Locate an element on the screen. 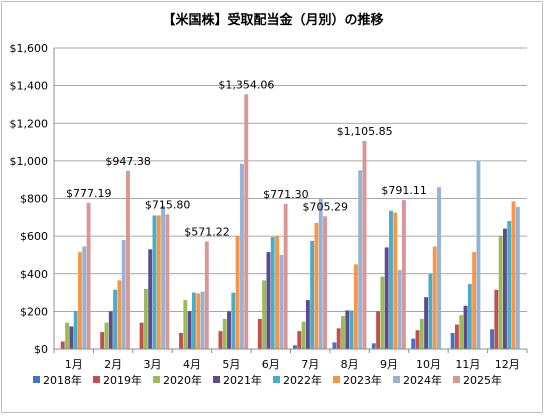 The height and width of the screenshot is (416, 546). bar-2021年-1月 is located at coordinates (71, 337).